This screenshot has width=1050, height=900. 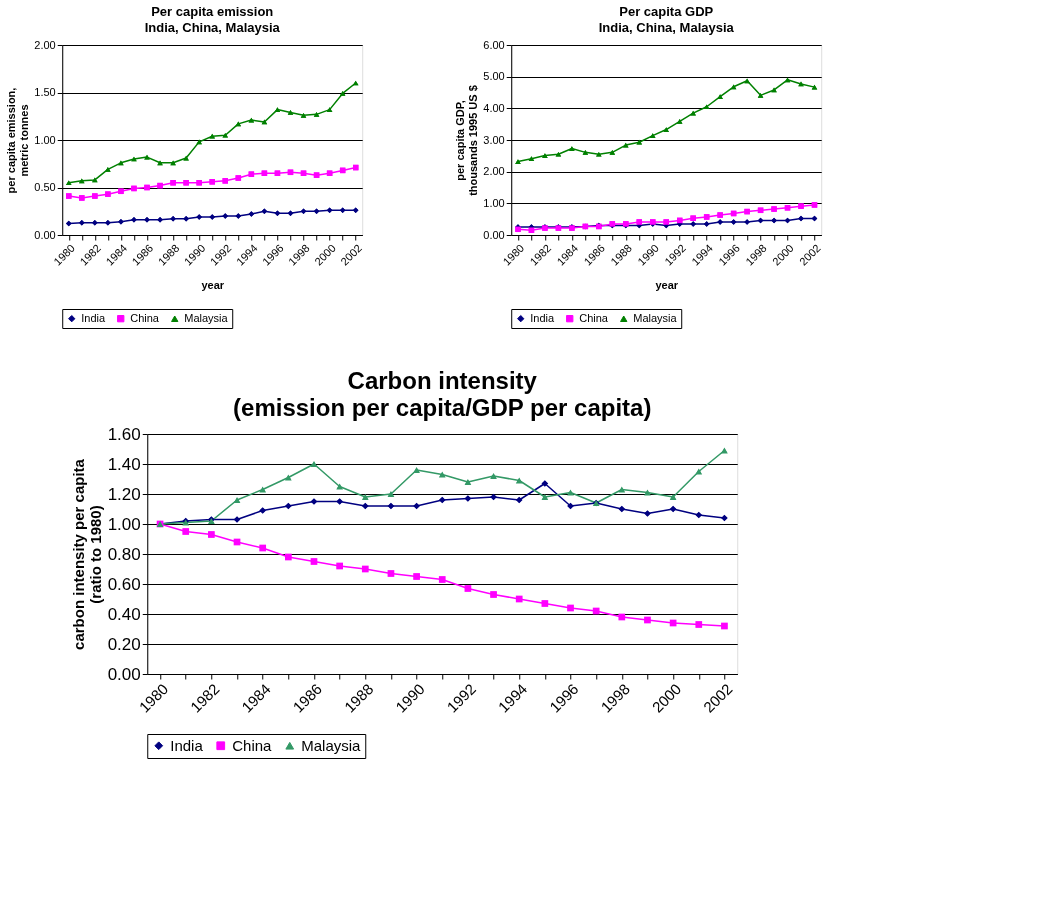 I want to click on y-tick-label: 0.20, so click(x=124, y=644).